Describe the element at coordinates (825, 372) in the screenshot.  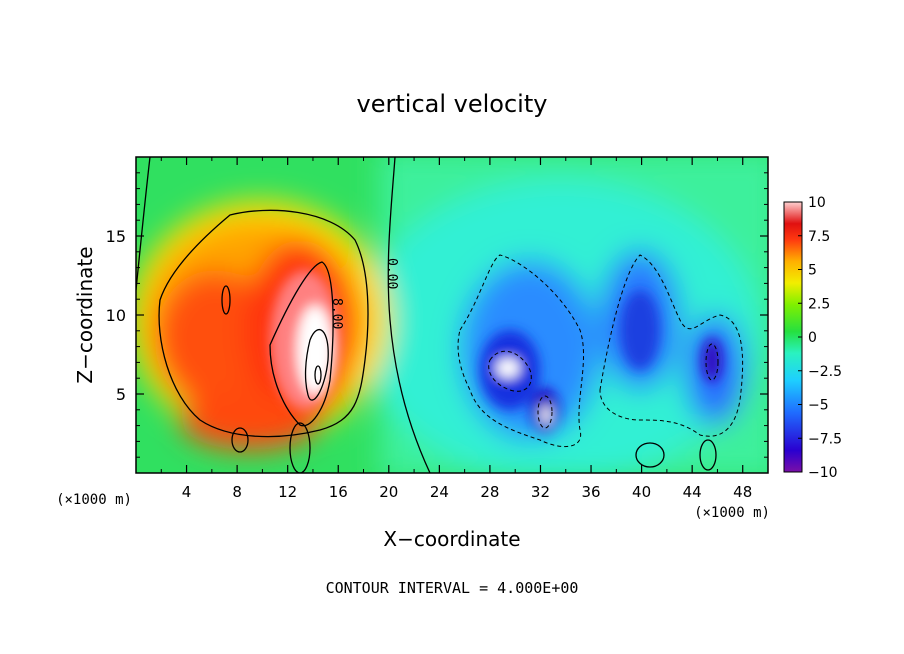
I see `colorbar-tick-label: −2.5` at that location.